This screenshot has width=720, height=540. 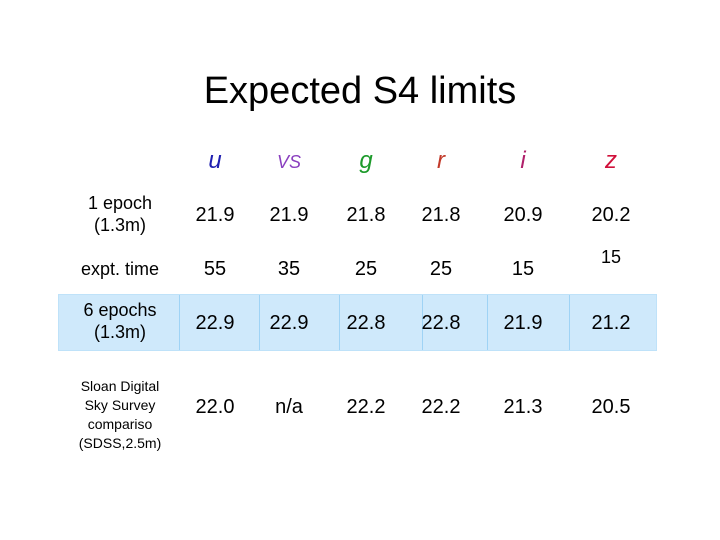 What do you see at coordinates (441, 269) in the screenshot?
I see `cell-expt-r: 25` at bounding box center [441, 269].